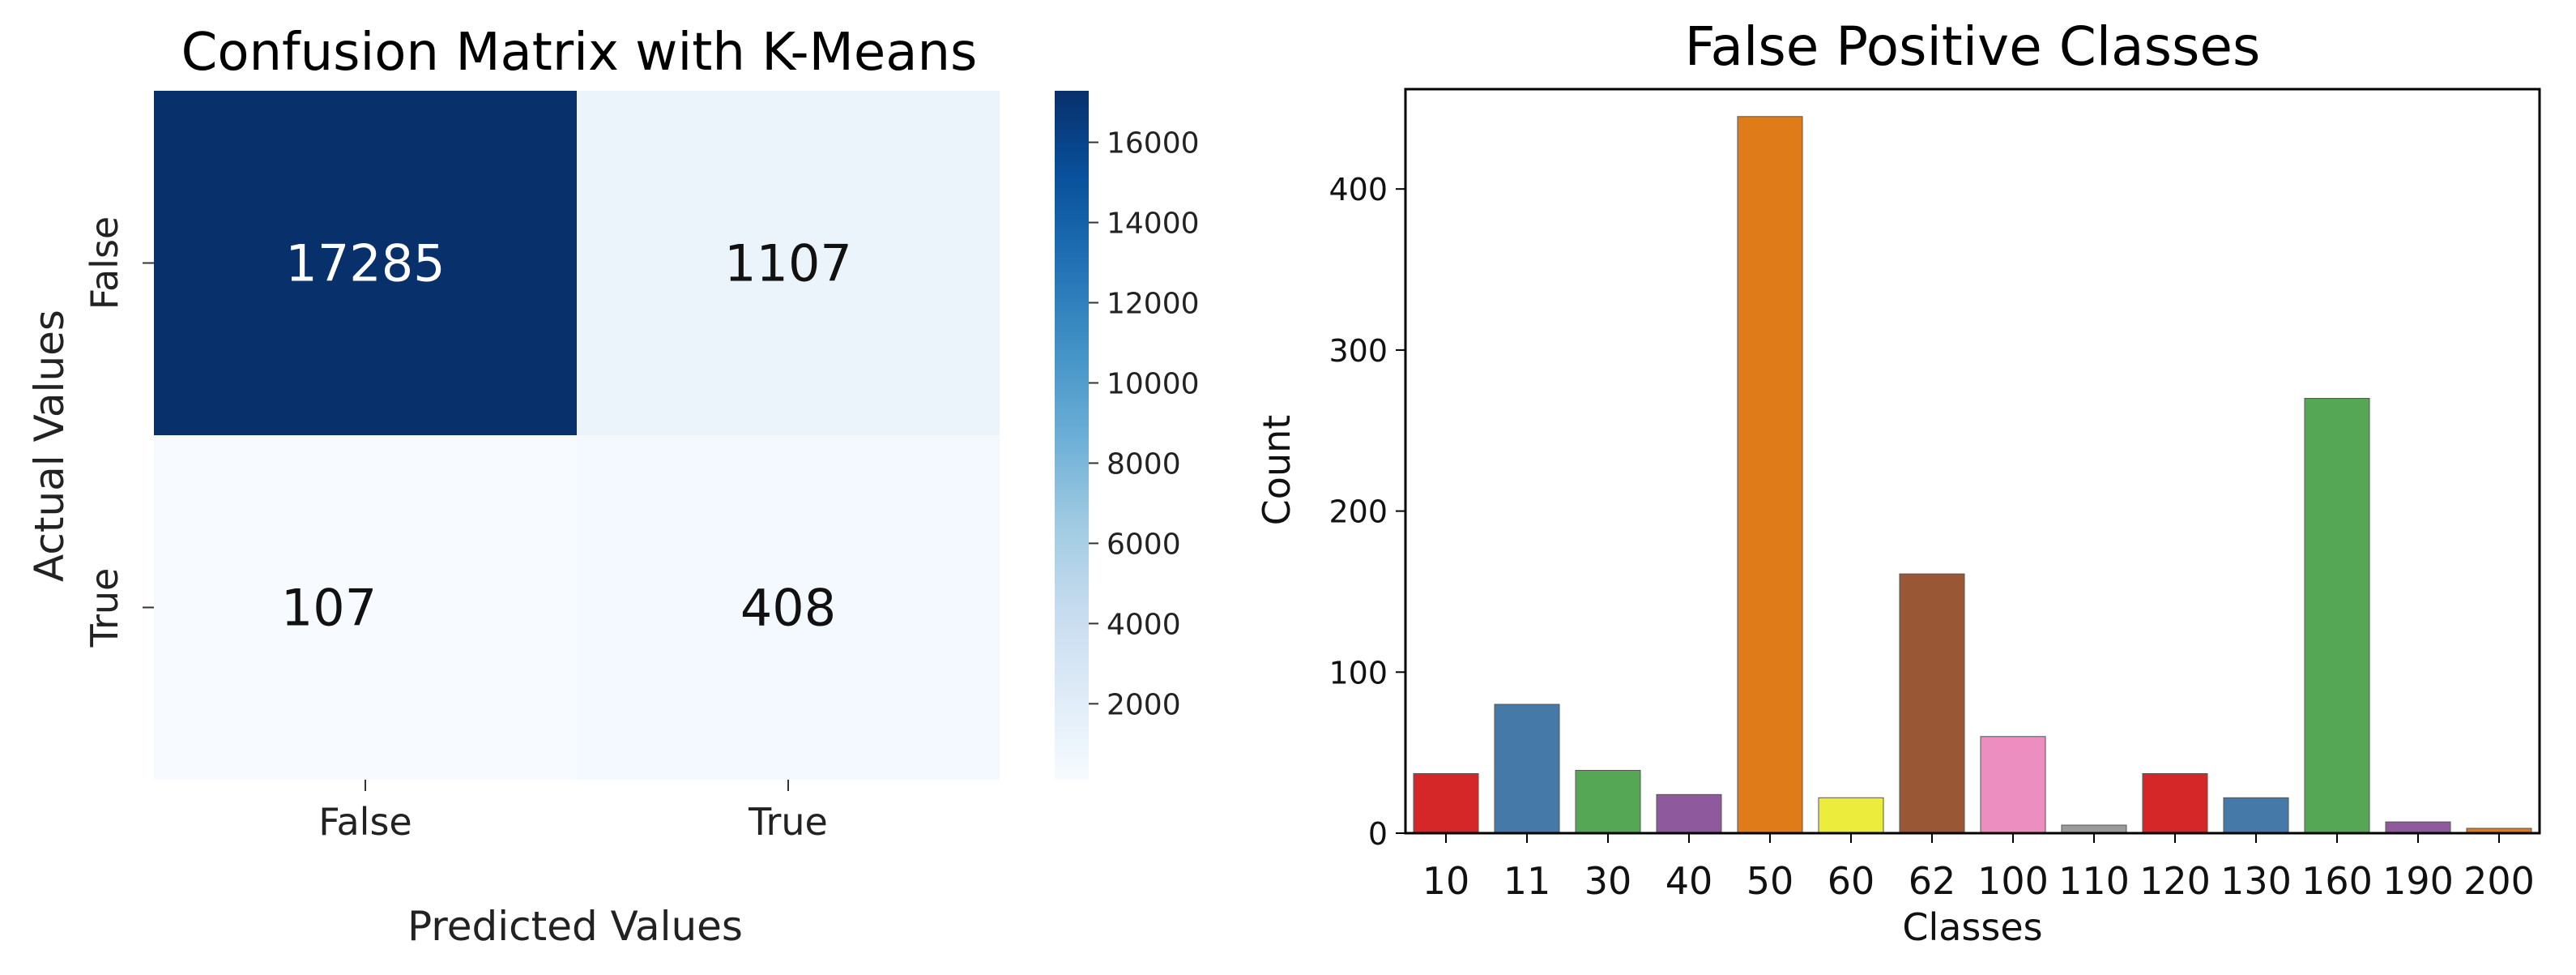 This screenshot has width=2576, height=975. What do you see at coordinates (788, 822) in the screenshot?
I see `heatmap-x-tick-label: True` at bounding box center [788, 822].